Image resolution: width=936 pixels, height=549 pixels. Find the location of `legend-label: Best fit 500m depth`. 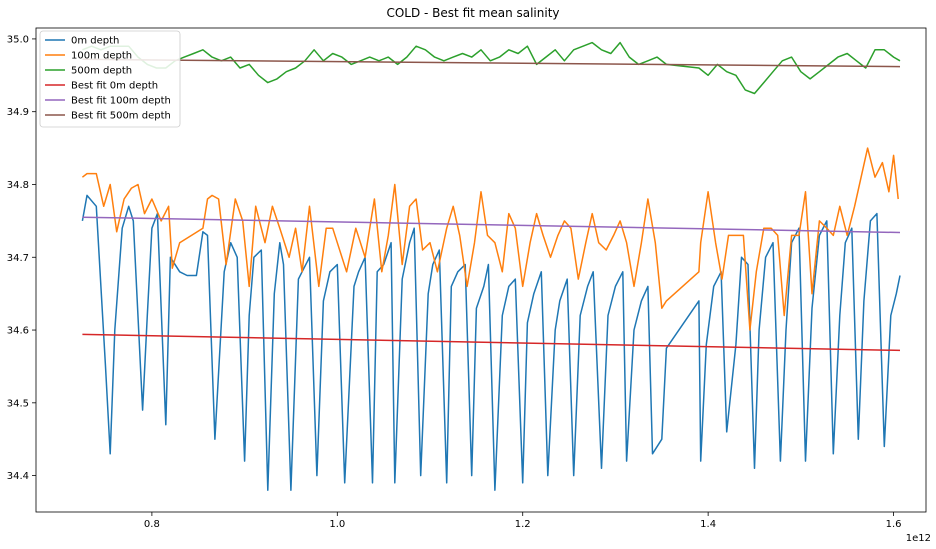

legend-label: Best fit 500m depth is located at coordinates (121, 116).